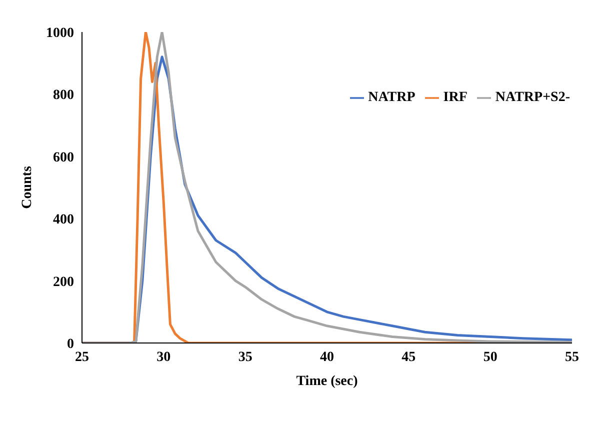 This screenshot has height=427, width=598. I want to click on y-tick-label: 400, so click(63, 220).